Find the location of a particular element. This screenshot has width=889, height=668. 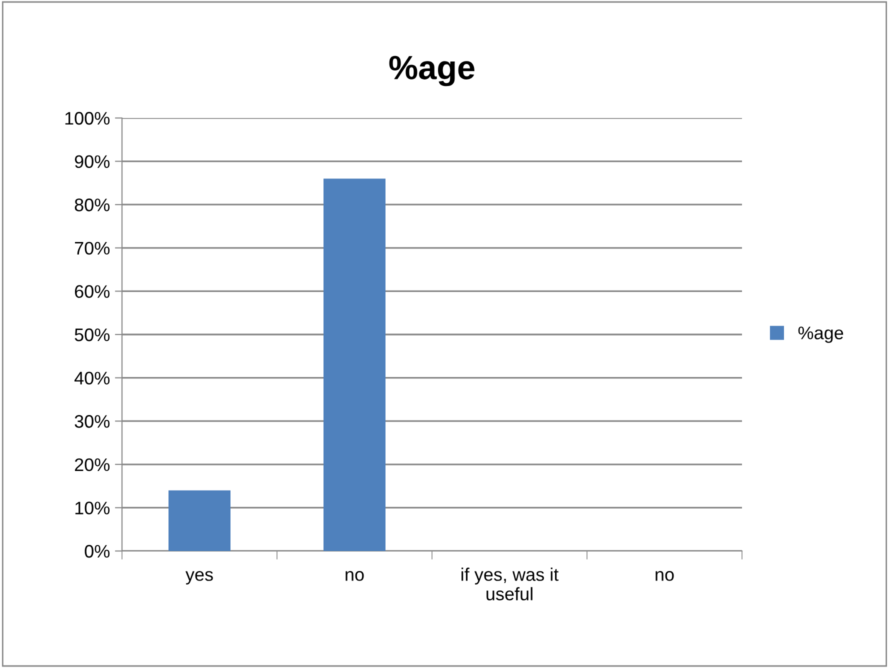

y-tick-label: 80% is located at coordinates (92, 205).